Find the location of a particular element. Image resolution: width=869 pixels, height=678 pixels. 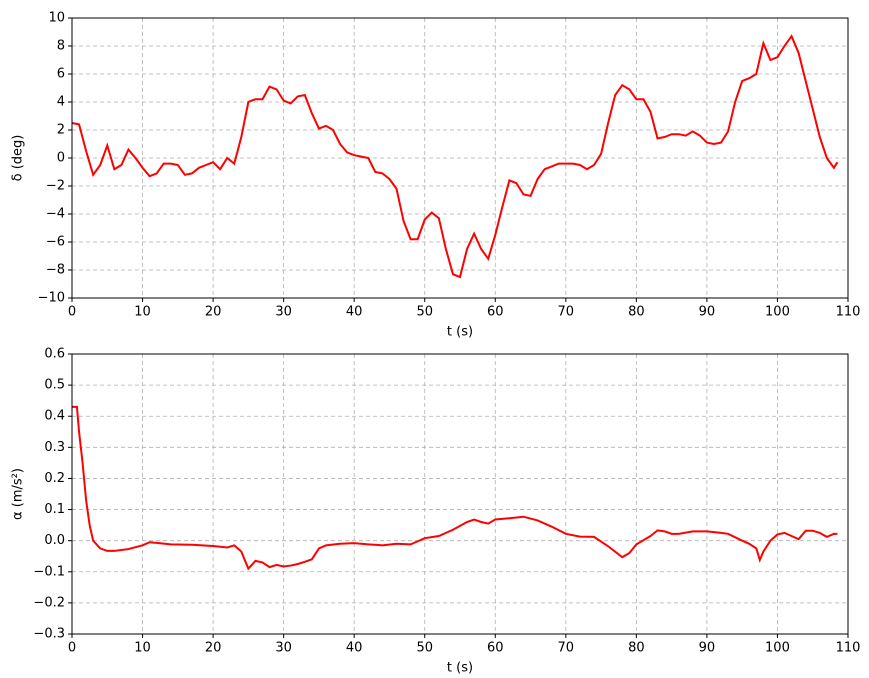

y-tick-label: 2 is located at coordinates (61, 130).